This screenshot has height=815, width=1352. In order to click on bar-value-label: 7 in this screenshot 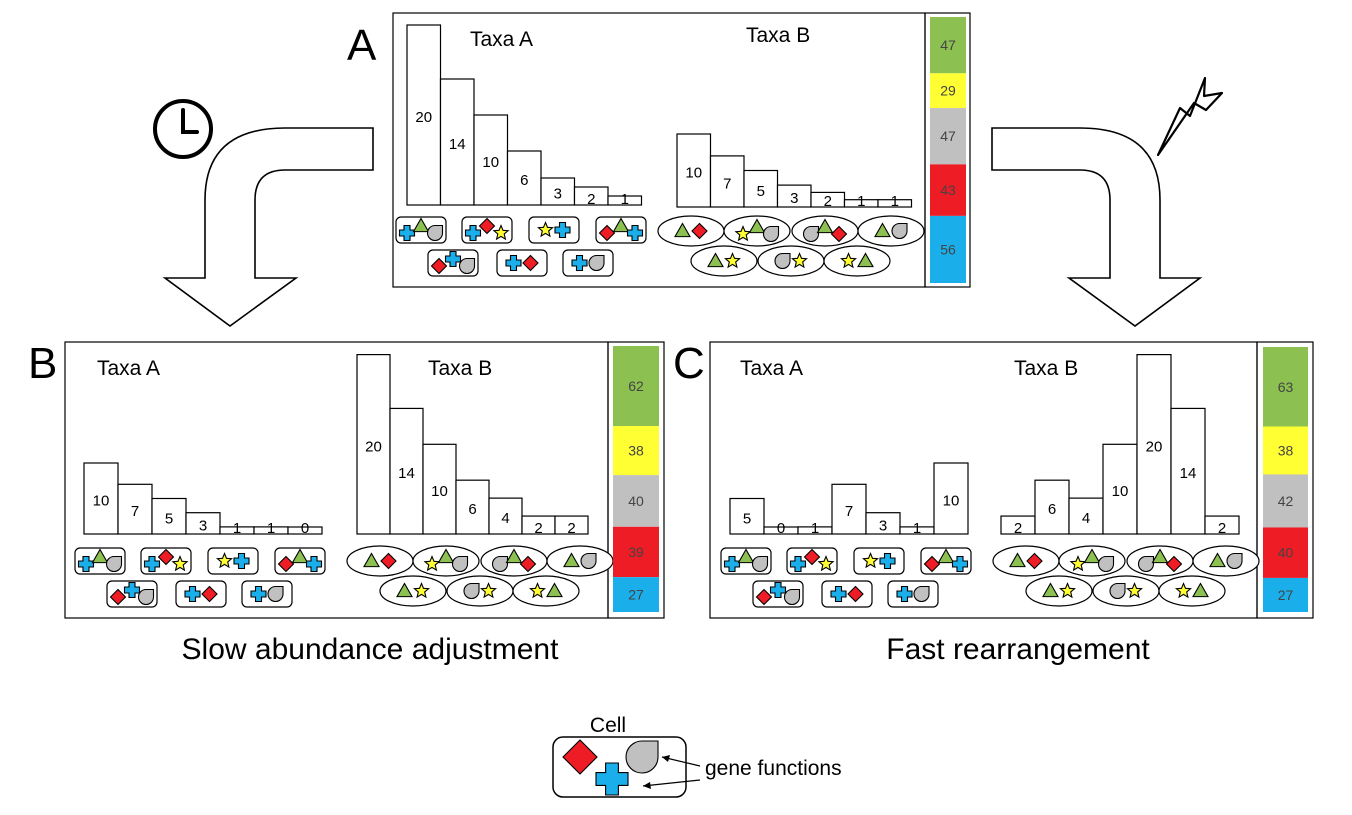, I will do `click(849, 511)`.